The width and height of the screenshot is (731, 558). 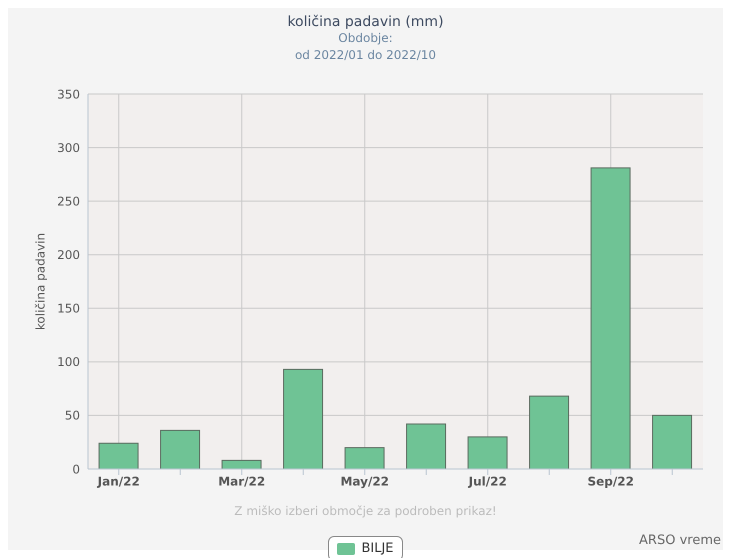 I want to click on y-tick-label: 0, so click(x=76, y=469).